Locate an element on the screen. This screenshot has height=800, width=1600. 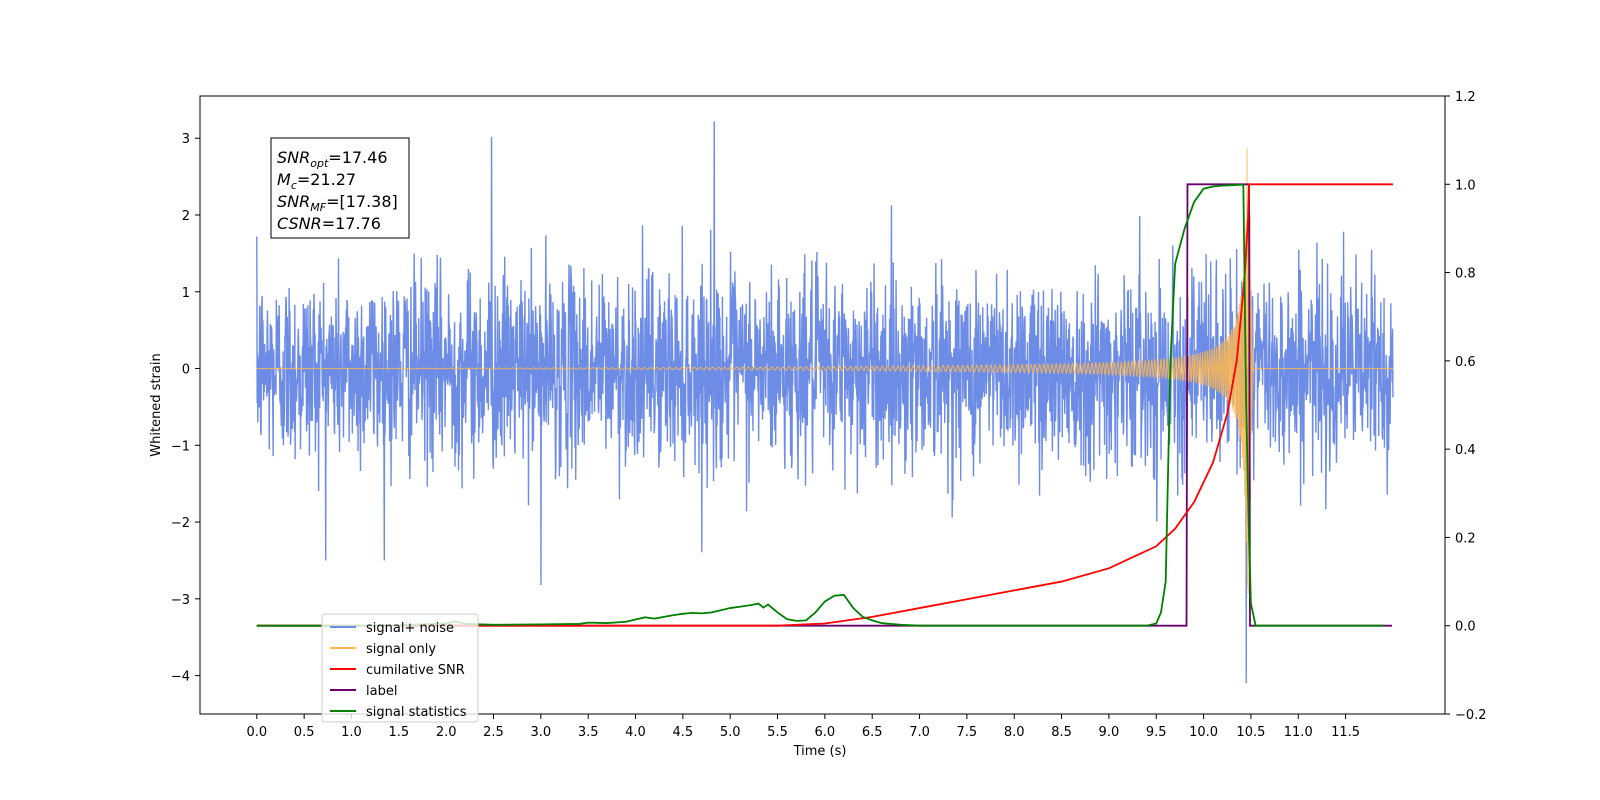
x-axis-title: Time (s) is located at coordinates (820, 751).